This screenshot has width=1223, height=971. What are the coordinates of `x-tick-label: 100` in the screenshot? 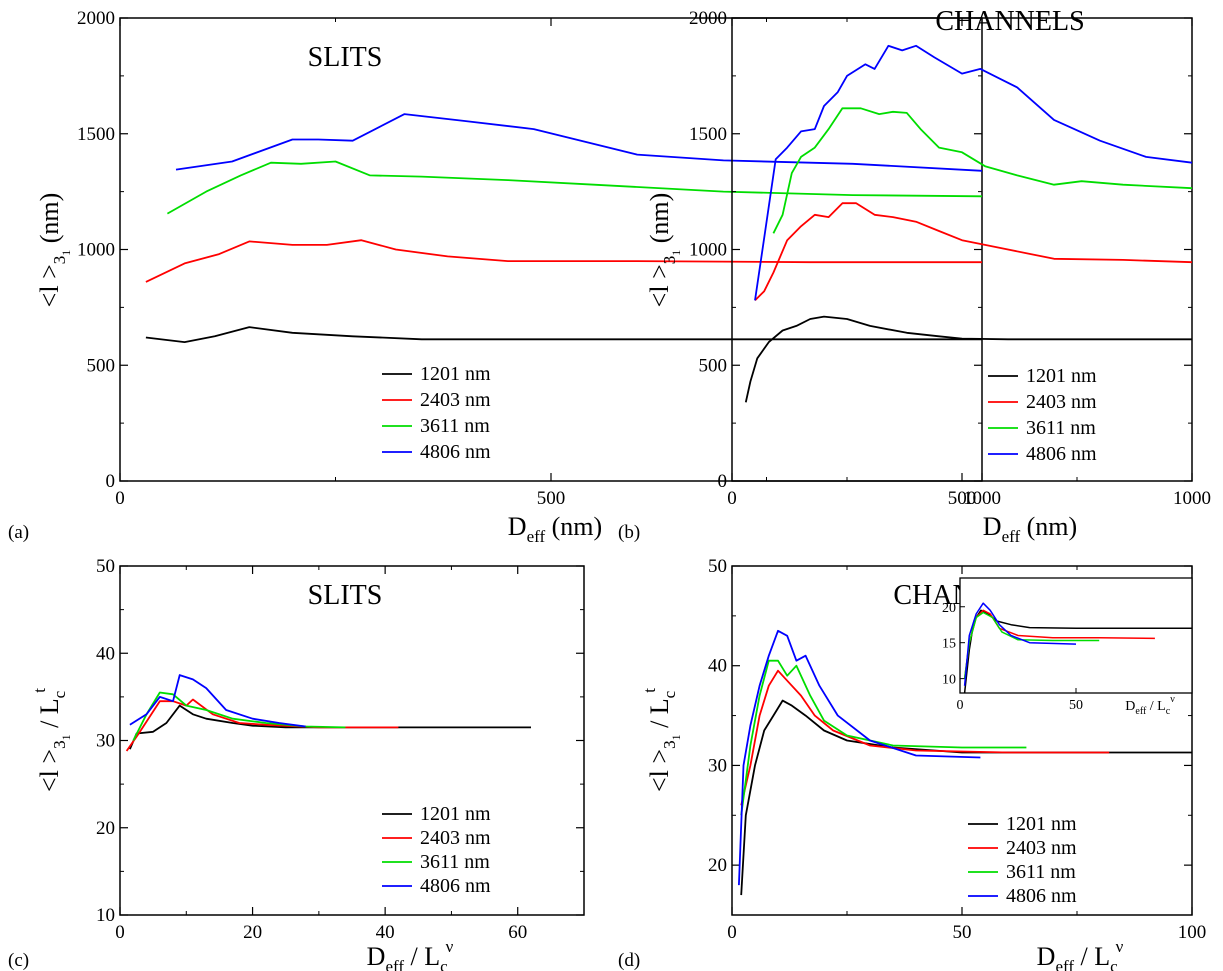 It's located at (1192, 932).